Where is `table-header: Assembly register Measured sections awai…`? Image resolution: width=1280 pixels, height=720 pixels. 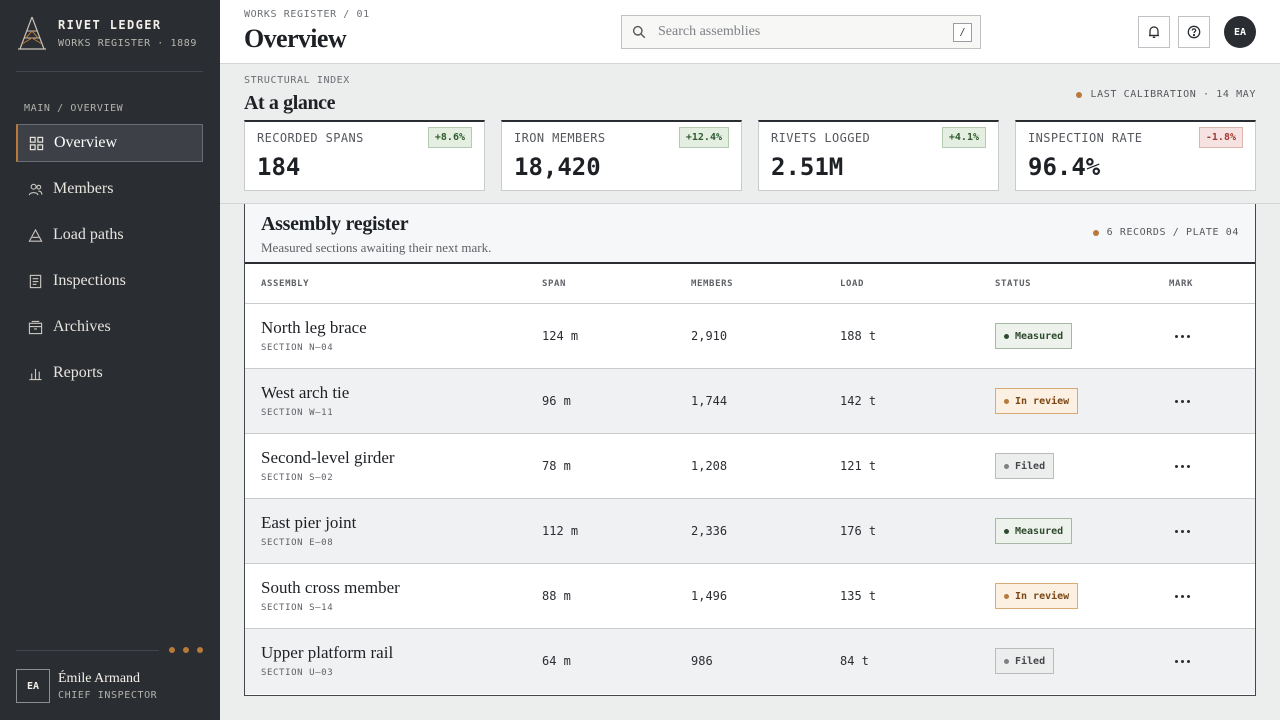
table-header: Assembly register Measured sections awai… is located at coordinates (750, 234).